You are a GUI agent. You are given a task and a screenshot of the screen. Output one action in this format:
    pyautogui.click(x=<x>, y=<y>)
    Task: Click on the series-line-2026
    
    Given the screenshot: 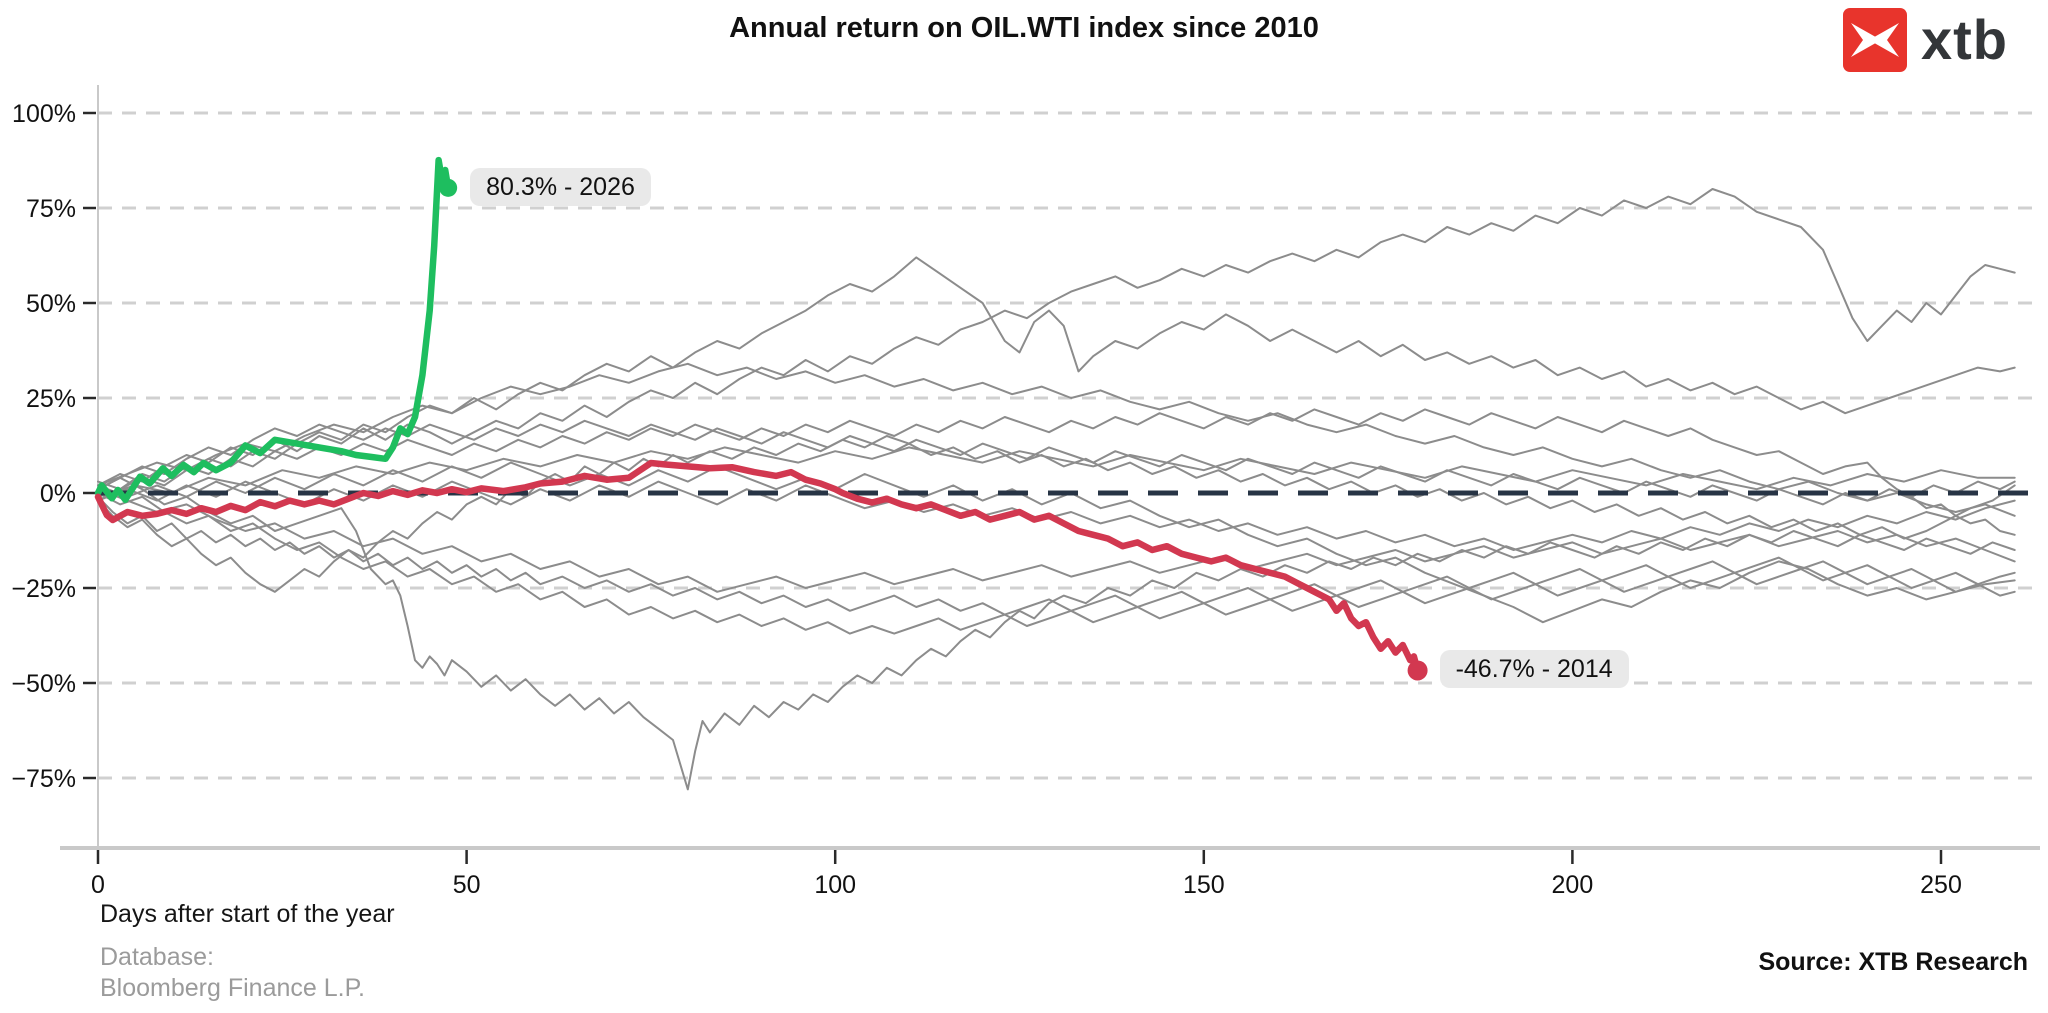 What is the action you would take?
    pyautogui.click(x=273, y=330)
    